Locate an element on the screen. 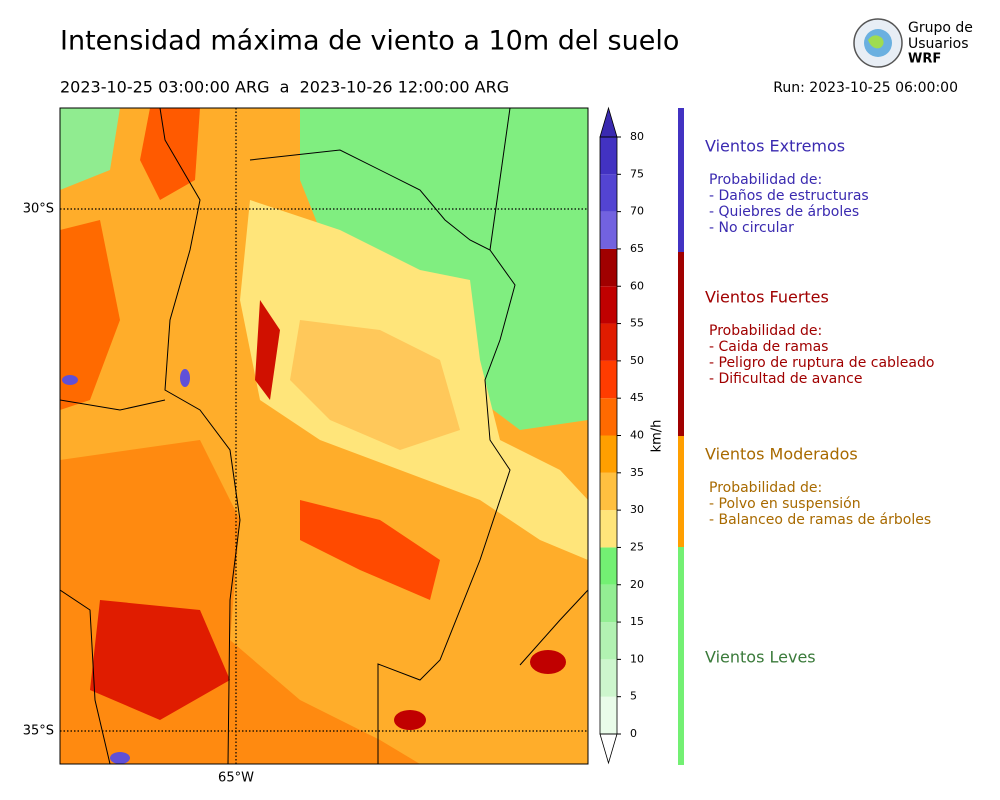 The image size is (1000, 800). colorbar-tick-label: 60 is located at coordinates (637, 285).